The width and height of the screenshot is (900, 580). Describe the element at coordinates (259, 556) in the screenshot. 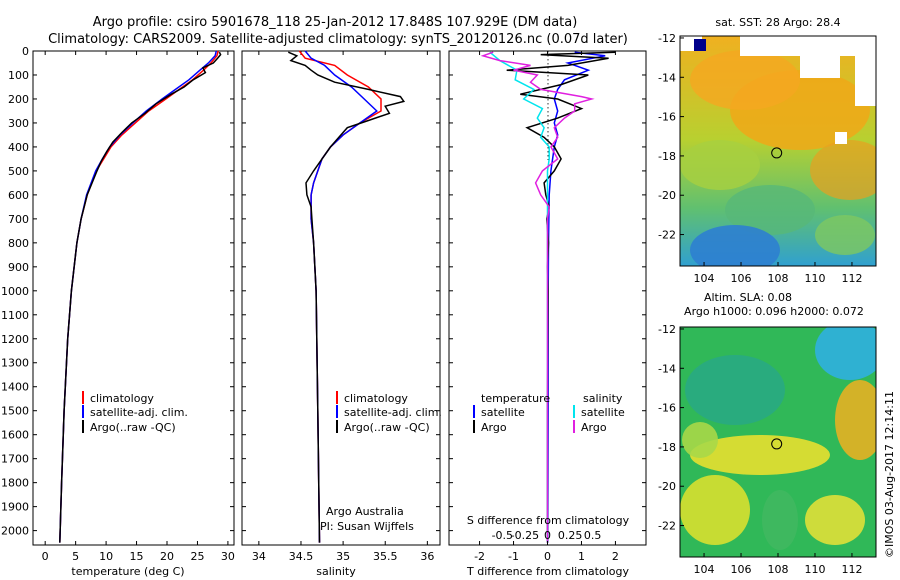

I see `x-tick-label: 34` at that location.